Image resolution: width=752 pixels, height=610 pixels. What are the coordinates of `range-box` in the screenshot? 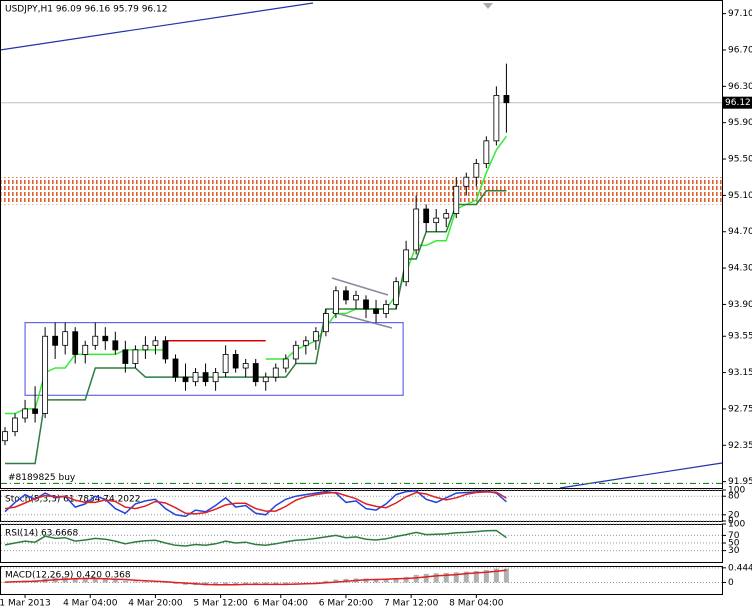 It's located at (214, 359).